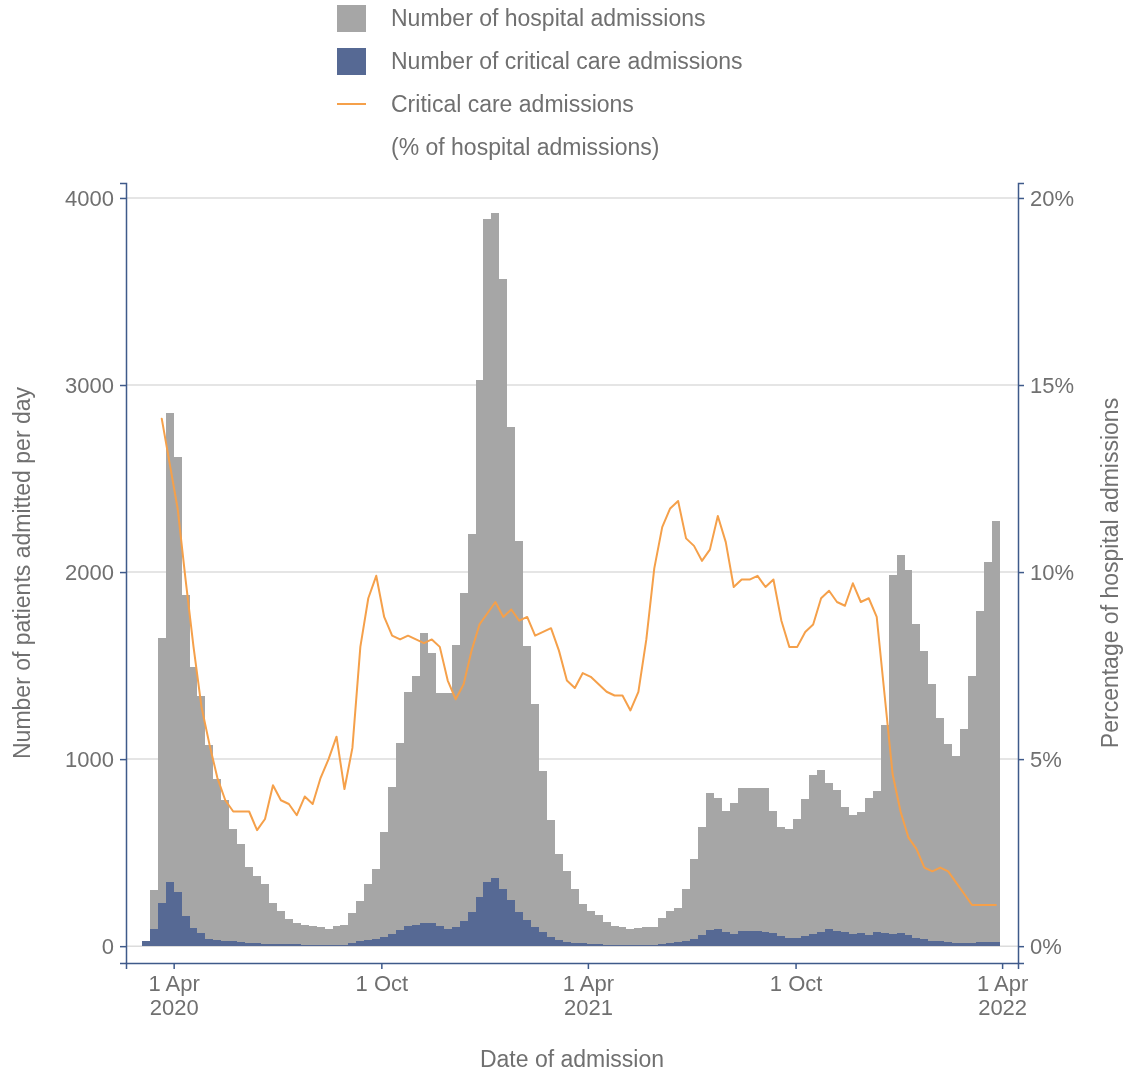 This screenshot has width=1126, height=1075. Describe the element at coordinates (89, 759) in the screenshot. I see `y-tick-label: 1000` at that location.